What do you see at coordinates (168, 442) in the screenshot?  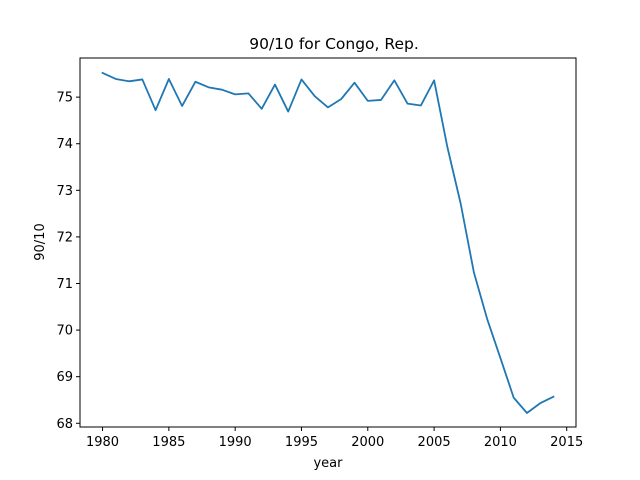 I see `x-tick-label-1985: 1985` at bounding box center [168, 442].